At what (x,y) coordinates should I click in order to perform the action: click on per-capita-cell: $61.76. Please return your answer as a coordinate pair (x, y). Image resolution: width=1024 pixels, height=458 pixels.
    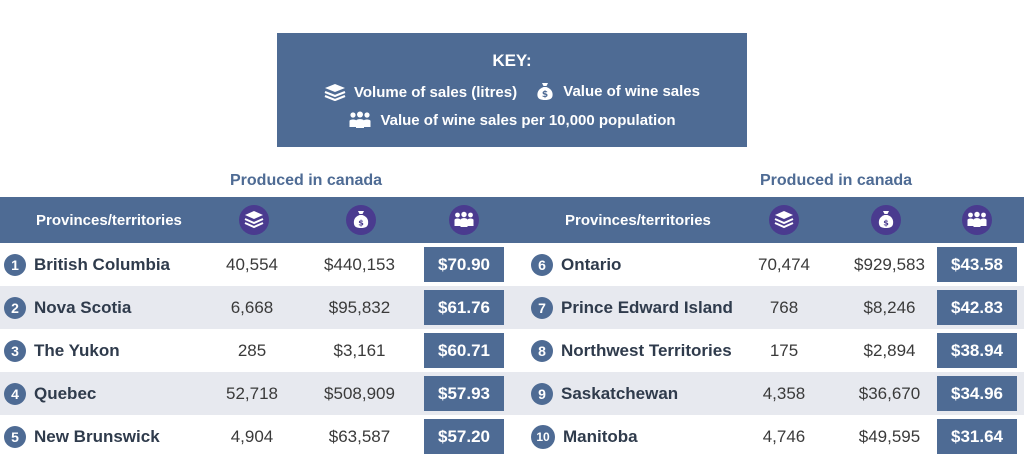
    Looking at the image, I should click on (464, 307).